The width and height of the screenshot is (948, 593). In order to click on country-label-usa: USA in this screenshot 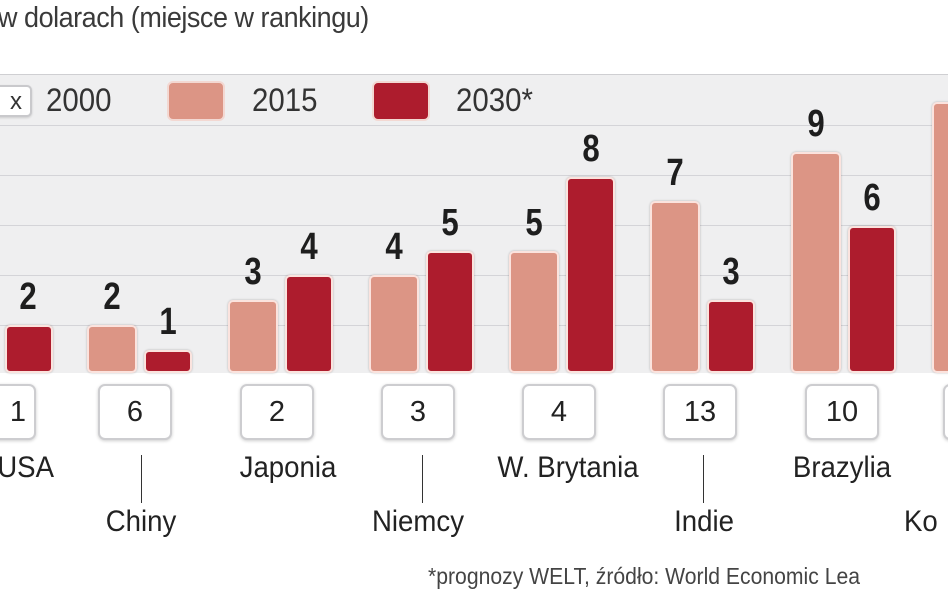, I will do `click(27, 467)`.